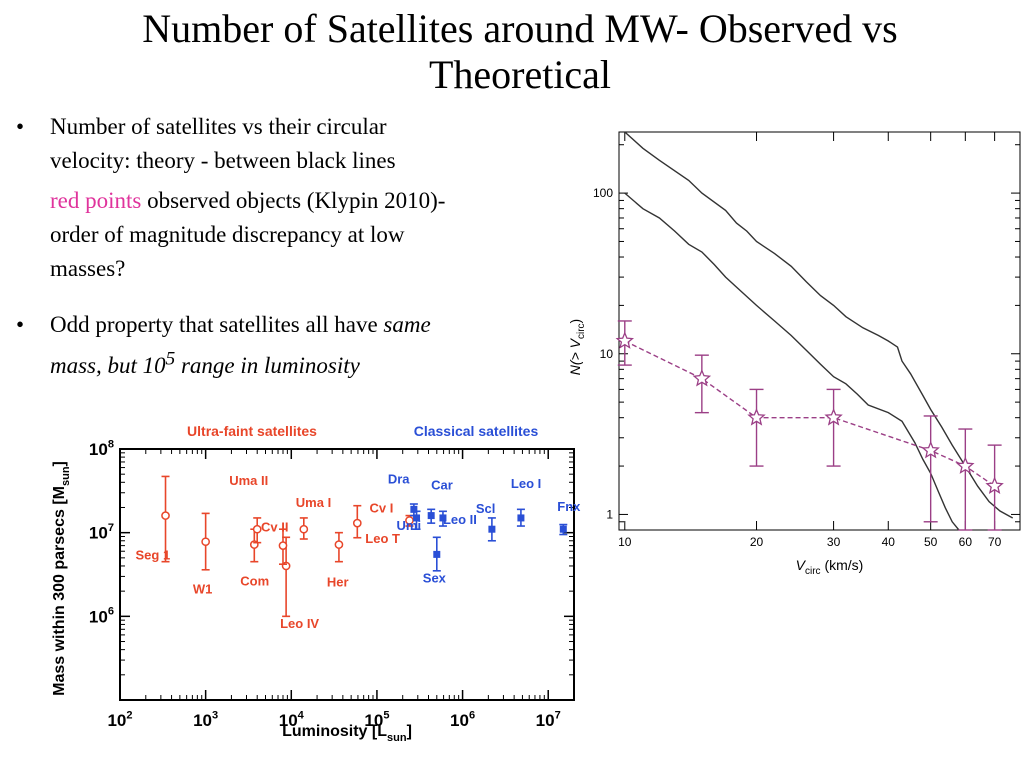 The height and width of the screenshot is (768, 1024). I want to click on bullet2-line2: mass, but 105 range in luminosity, so click(205, 363).